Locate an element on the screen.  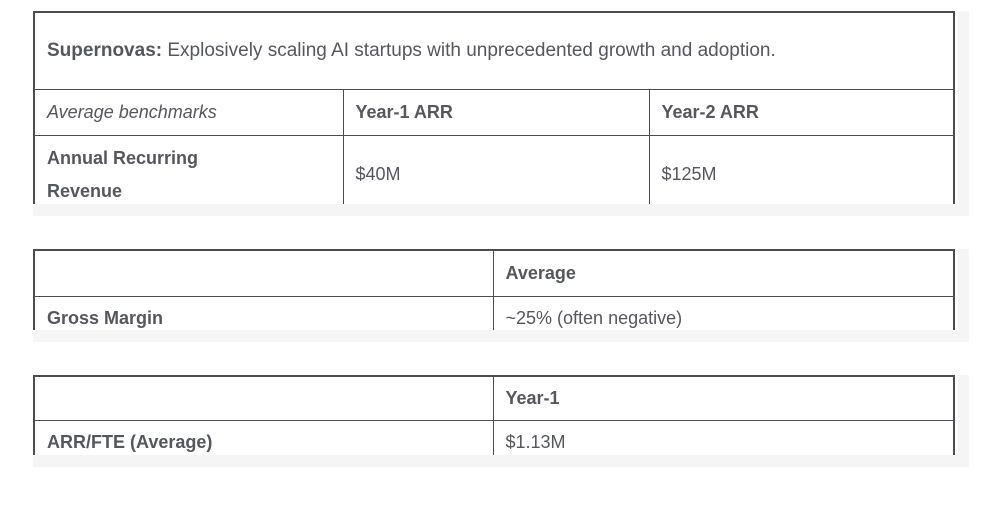
table-row: Annual Recurring Revenue $40M $125M is located at coordinates (494, 174).